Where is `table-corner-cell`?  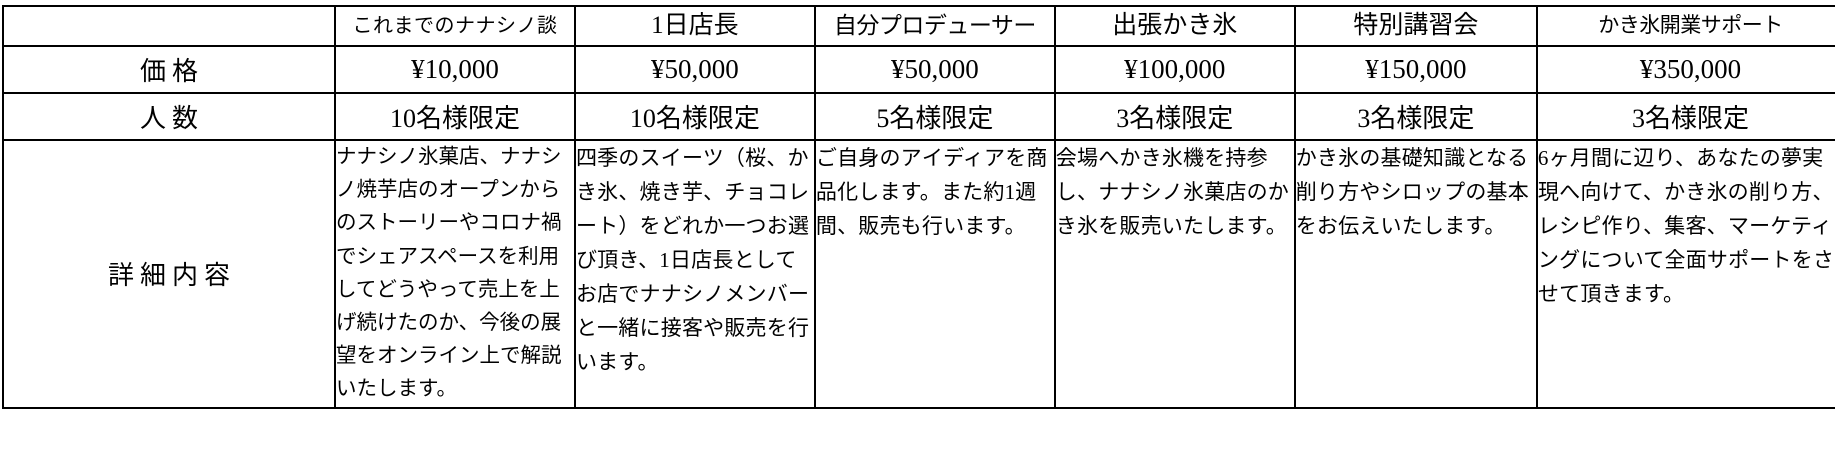
table-corner-cell is located at coordinates (169, 26).